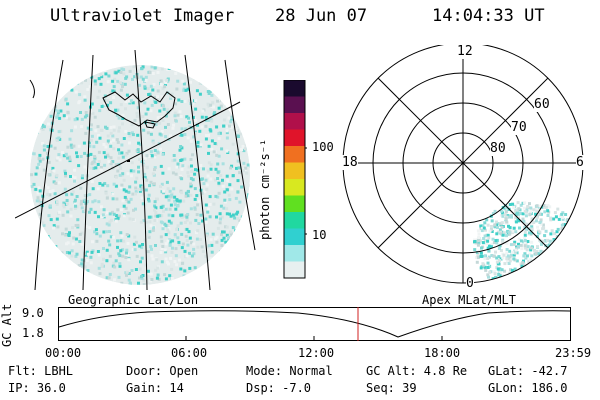 This screenshot has width=600, height=400. I want to click on info-door: Door: Open, so click(162, 371).